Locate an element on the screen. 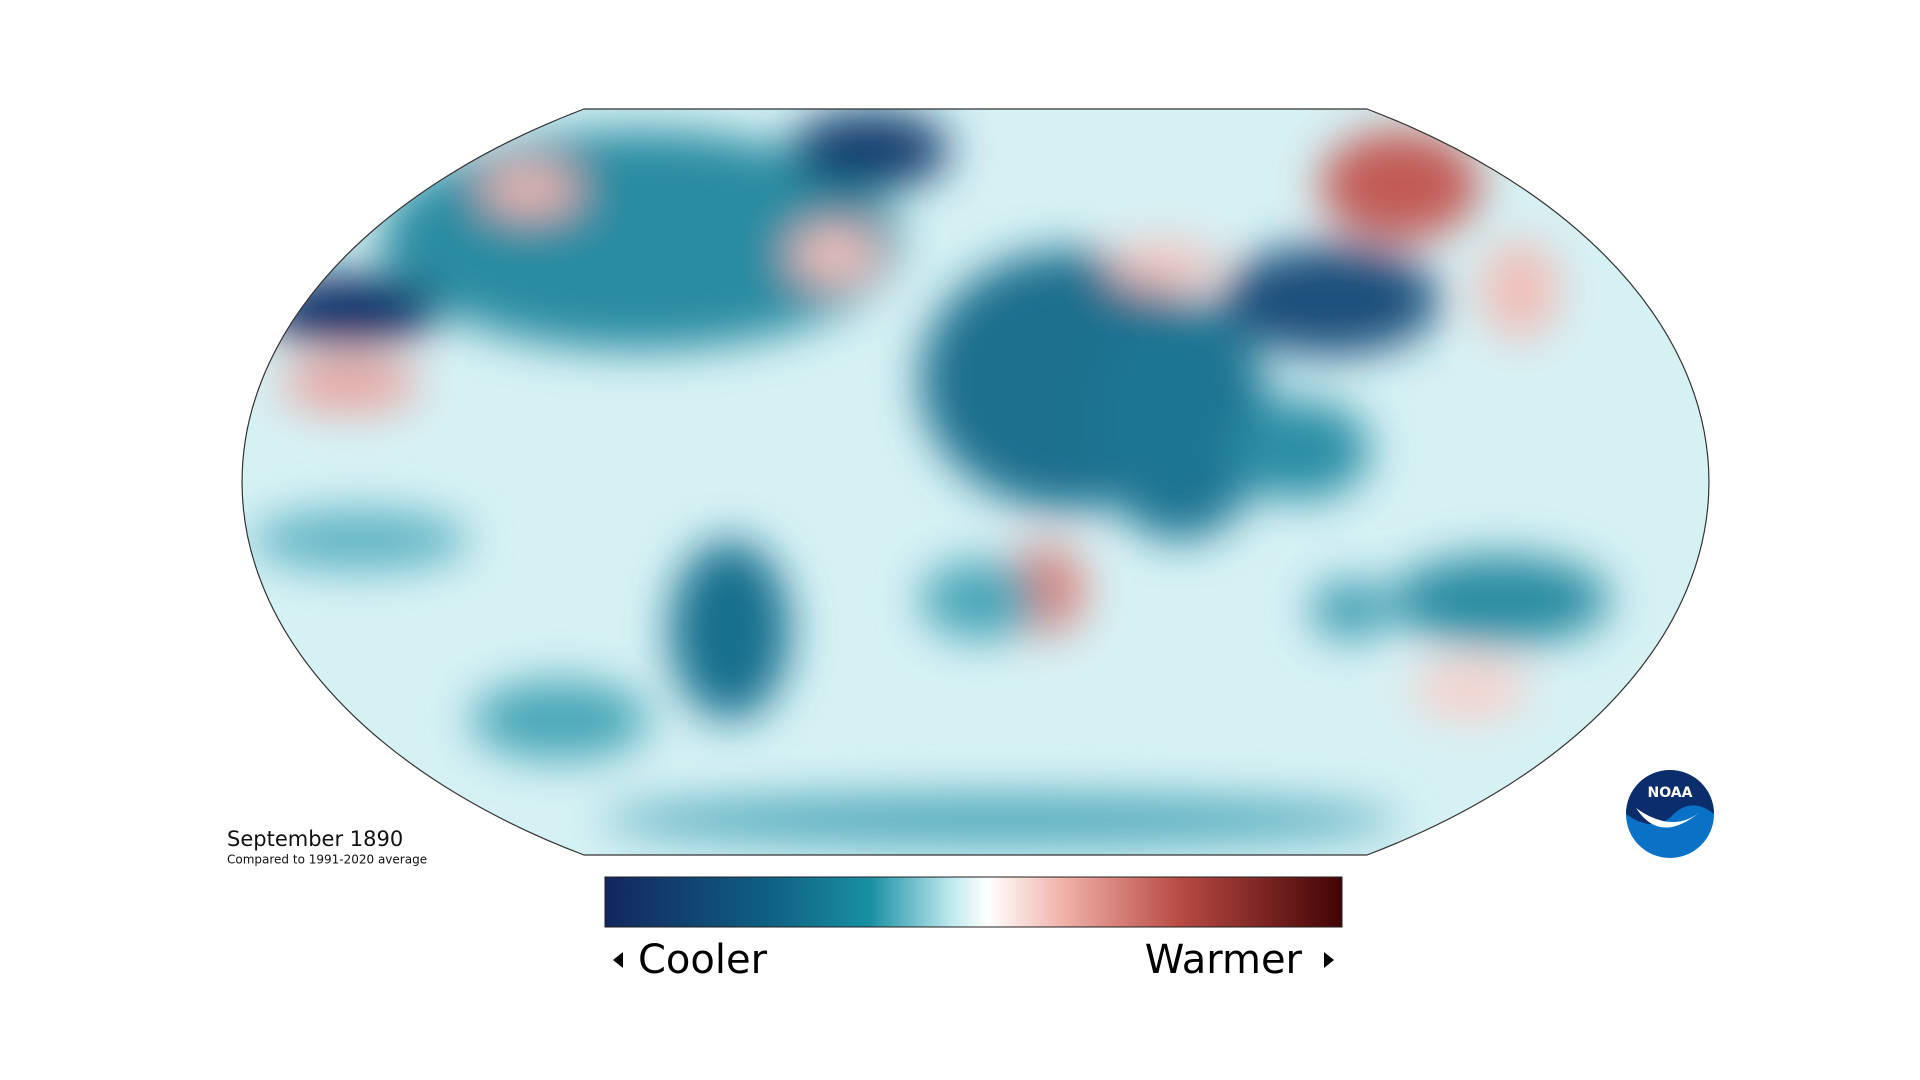 Image resolution: width=1920 pixels, height=1080 pixels. logo-top is located at coordinates (1670, 797).